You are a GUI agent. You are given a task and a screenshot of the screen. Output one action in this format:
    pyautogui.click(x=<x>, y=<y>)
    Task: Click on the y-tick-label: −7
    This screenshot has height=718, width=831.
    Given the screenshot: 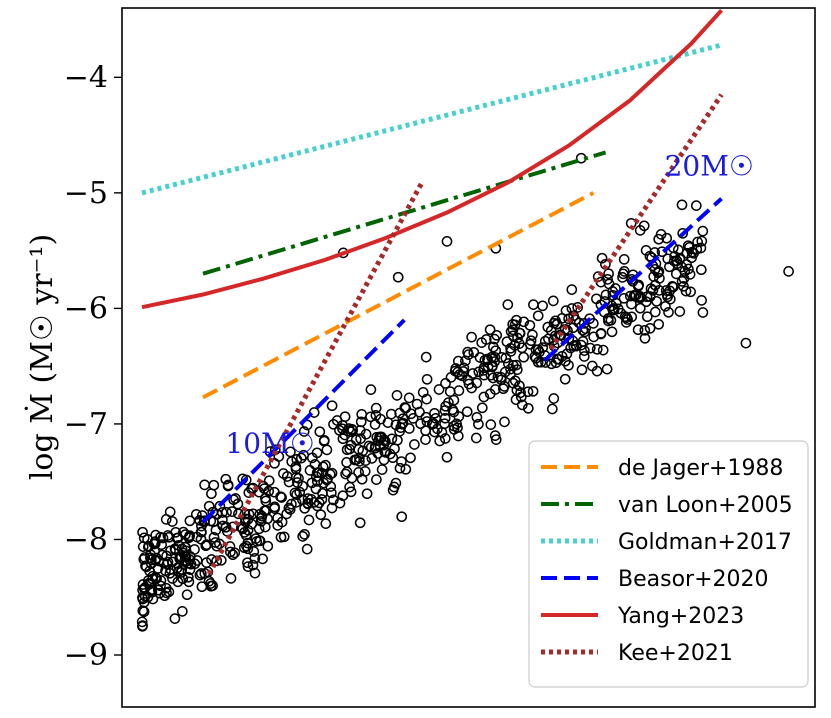 What is the action you would take?
    pyautogui.click(x=86, y=424)
    